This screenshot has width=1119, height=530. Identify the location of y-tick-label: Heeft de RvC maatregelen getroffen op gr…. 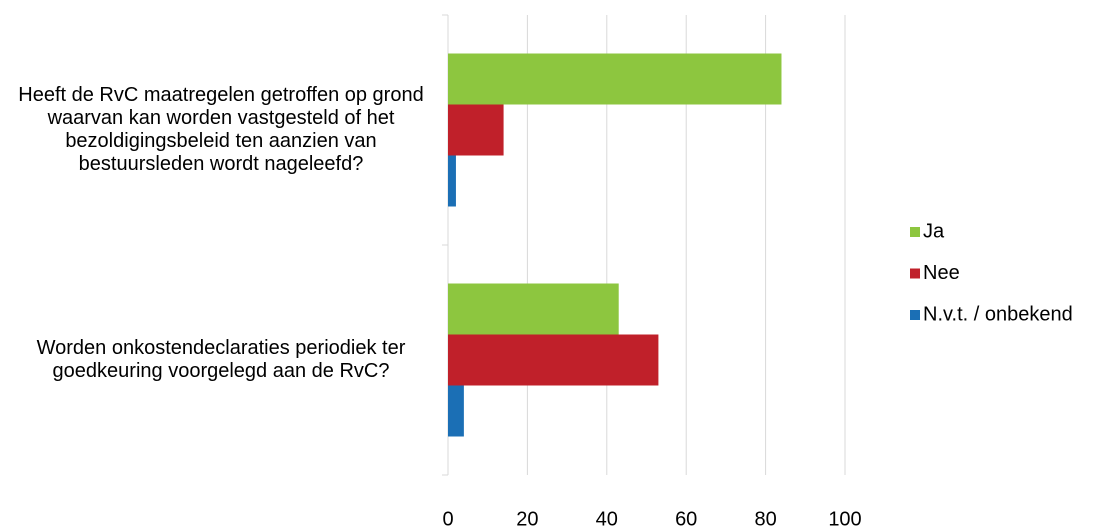
(221, 129).